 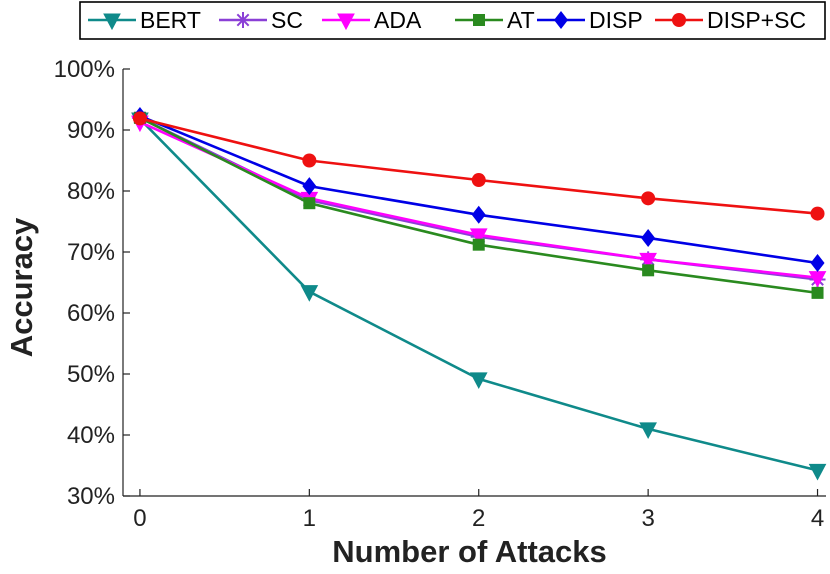 What do you see at coordinates (21, 287) in the screenshot?
I see `y-axis-title: Accuracy` at bounding box center [21, 287].